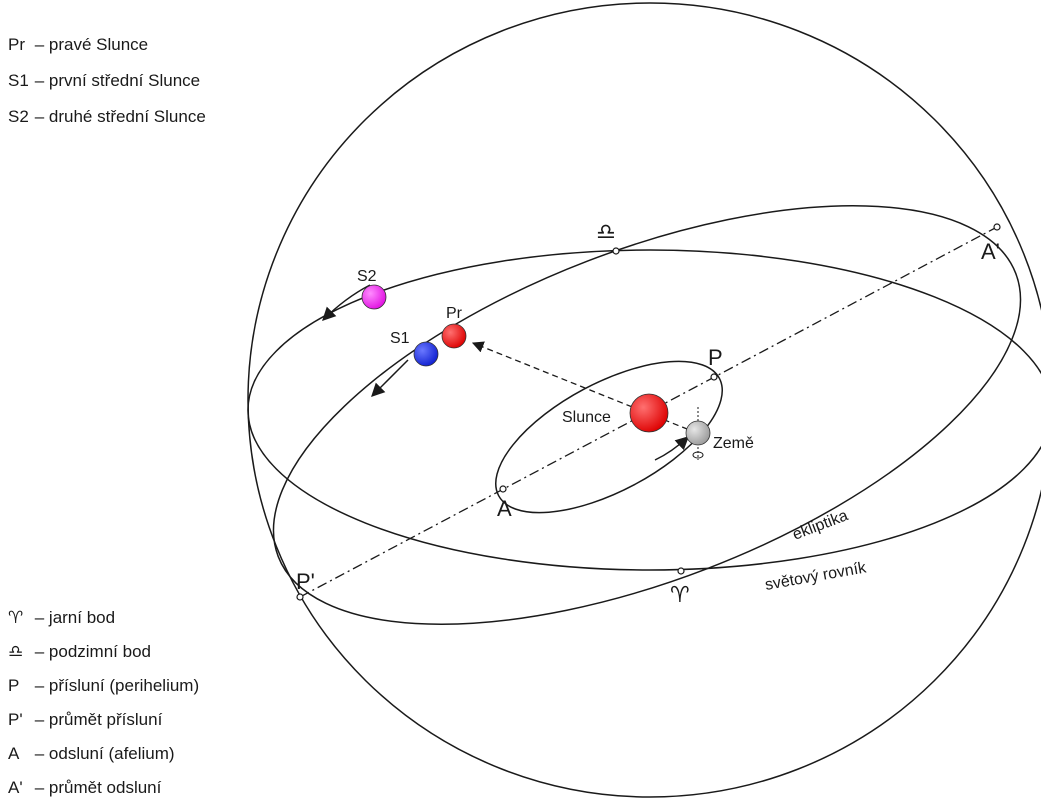 Image resolution: width=1041 pixels, height=809 pixels. I want to click on second-mean-sun, so click(374, 297).